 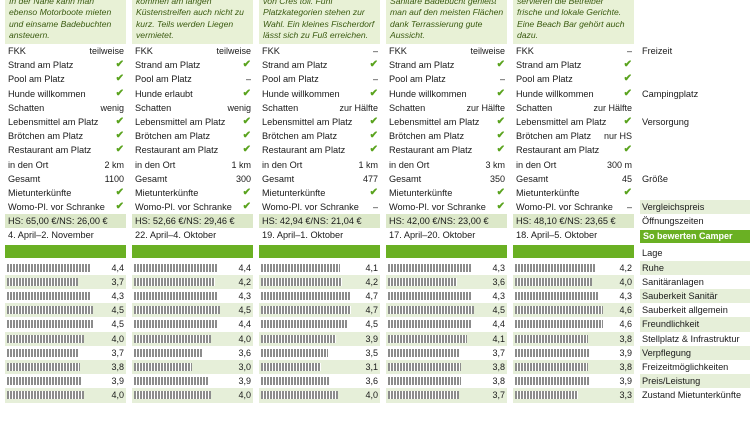 What do you see at coordinates (47, 93) in the screenshot?
I see `feature-label: Hunde willkommen` at bounding box center [47, 93].